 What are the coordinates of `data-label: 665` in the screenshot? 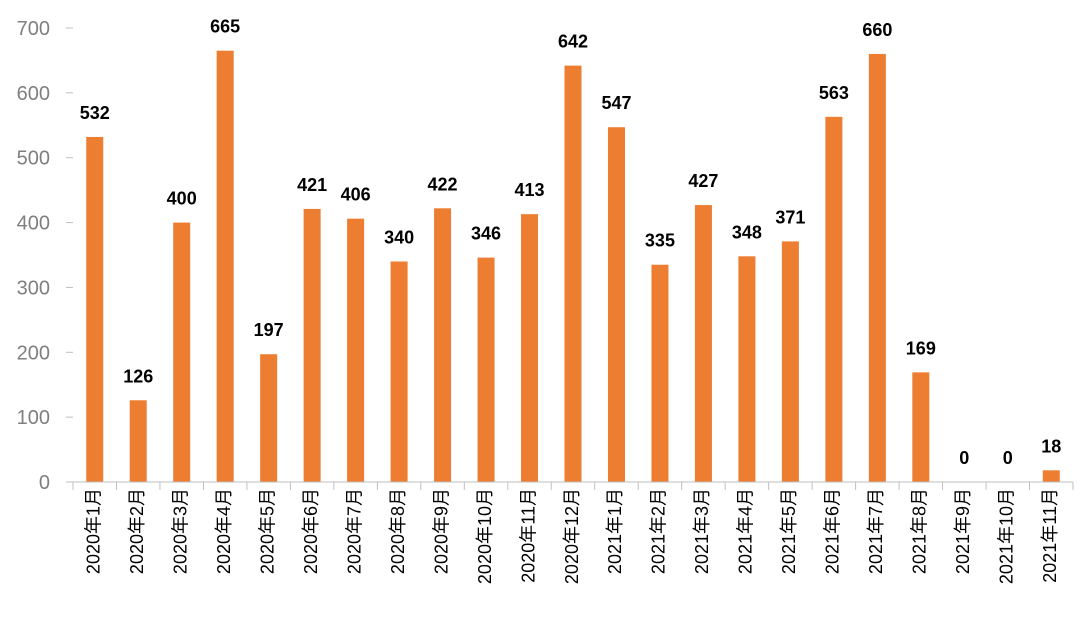 It's located at (225, 27).